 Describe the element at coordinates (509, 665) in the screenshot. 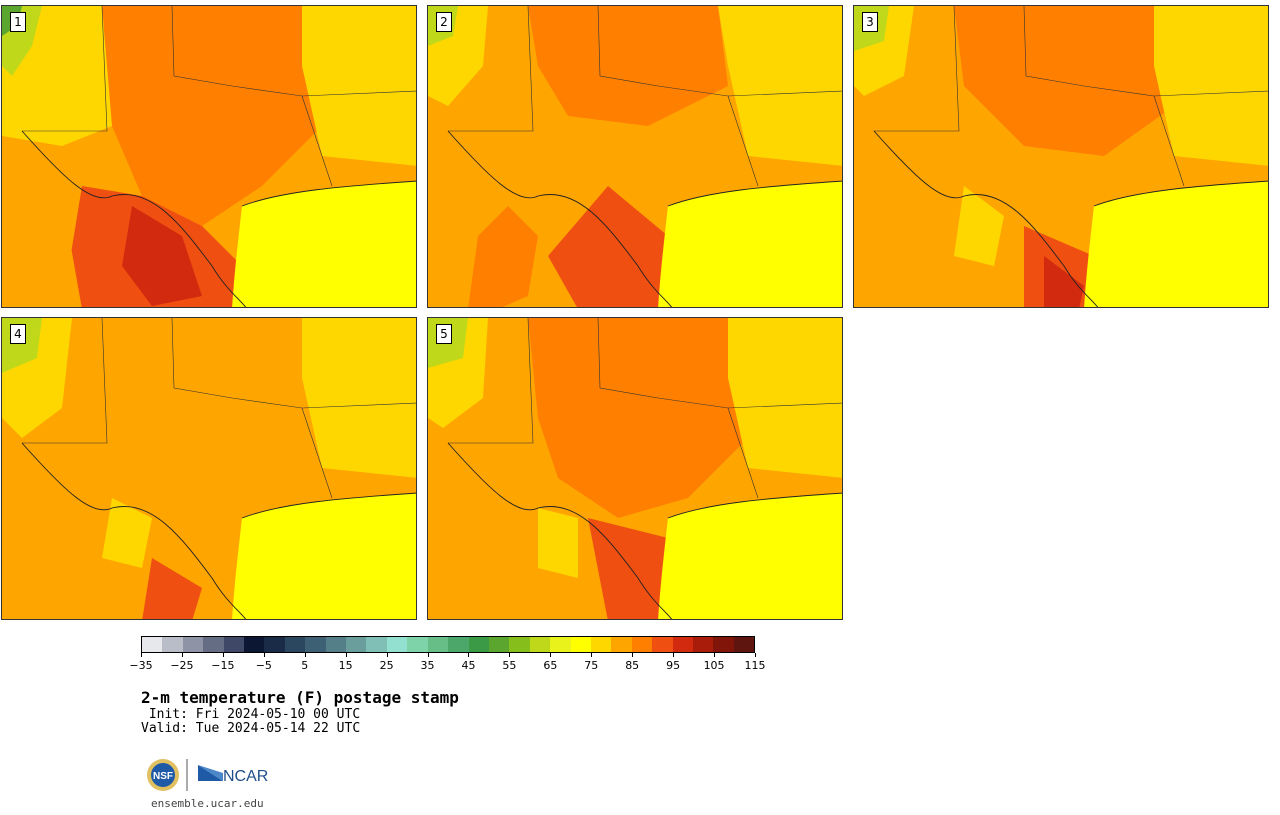

I see `colorbar-tick-label: 55` at that location.